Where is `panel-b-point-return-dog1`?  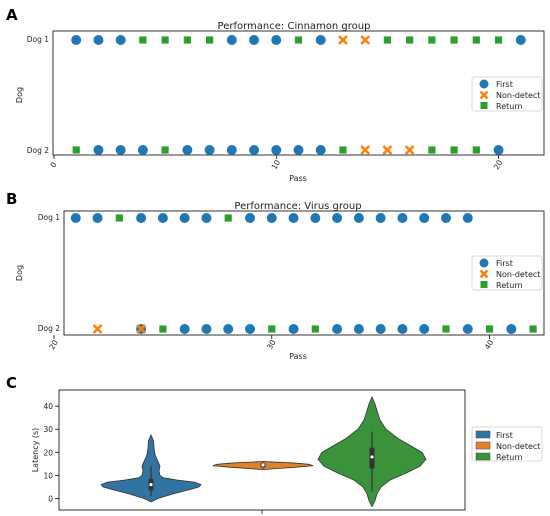
panel-b-point-return-dog1 is located at coordinates (119, 218).